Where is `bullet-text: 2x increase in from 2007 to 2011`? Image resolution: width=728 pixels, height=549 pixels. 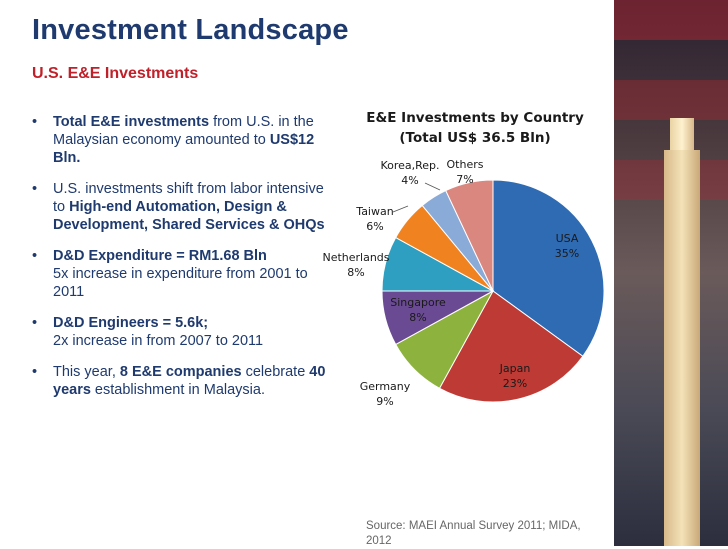 bullet-text: 2x increase in from 2007 to 2011 is located at coordinates (158, 341).